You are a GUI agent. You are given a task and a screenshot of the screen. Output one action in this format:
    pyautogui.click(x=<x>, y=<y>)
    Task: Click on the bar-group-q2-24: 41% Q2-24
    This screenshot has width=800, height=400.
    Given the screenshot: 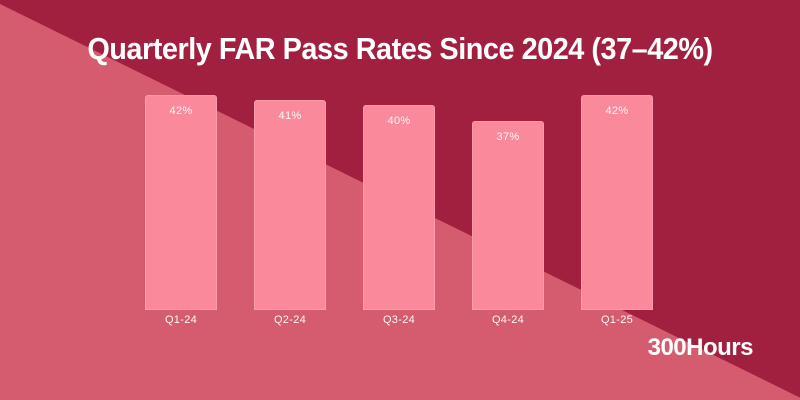 What is the action you would take?
    pyautogui.click(x=290, y=163)
    